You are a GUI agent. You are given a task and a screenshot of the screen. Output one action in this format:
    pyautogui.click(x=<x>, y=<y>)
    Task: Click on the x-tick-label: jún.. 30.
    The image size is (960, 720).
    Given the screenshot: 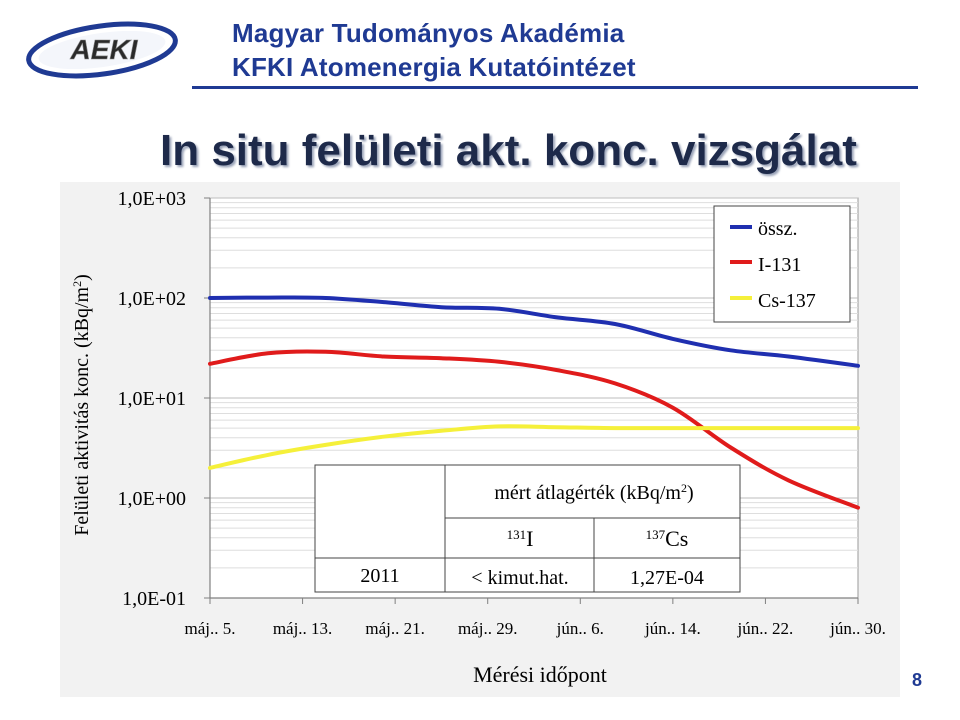 What is the action you would take?
    pyautogui.click(x=857, y=628)
    